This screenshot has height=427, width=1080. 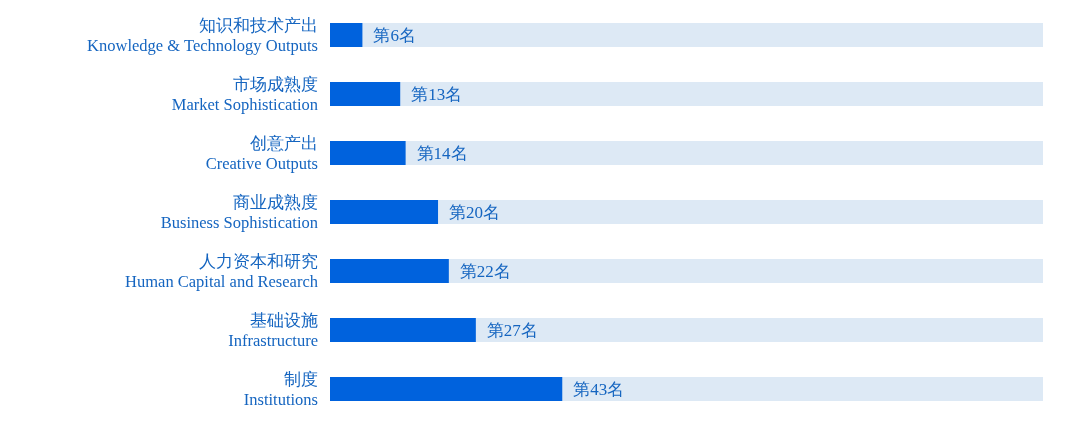 What do you see at coordinates (475, 212) in the screenshot?
I see `data-label: 第20名` at bounding box center [475, 212].